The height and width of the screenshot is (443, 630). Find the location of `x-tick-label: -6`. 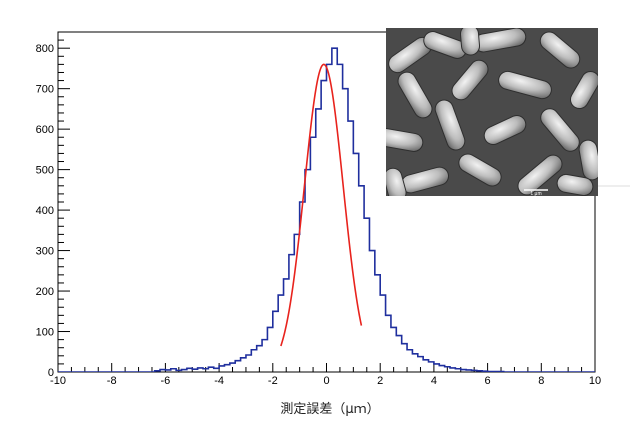

x-tick-label: -6 is located at coordinates (166, 381).